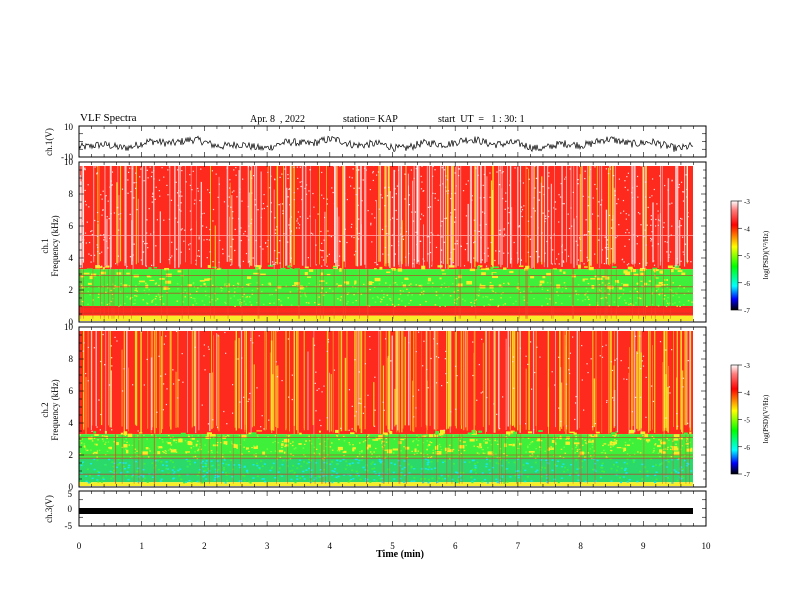  Describe the element at coordinates (79, 546) in the screenshot. I see `x-tick-label: 0` at that location.